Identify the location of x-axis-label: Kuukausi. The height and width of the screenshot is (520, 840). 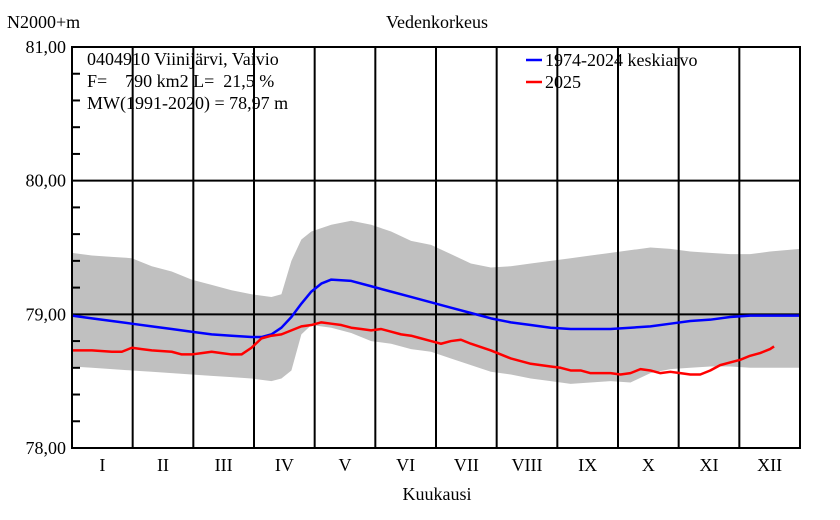
(437, 494).